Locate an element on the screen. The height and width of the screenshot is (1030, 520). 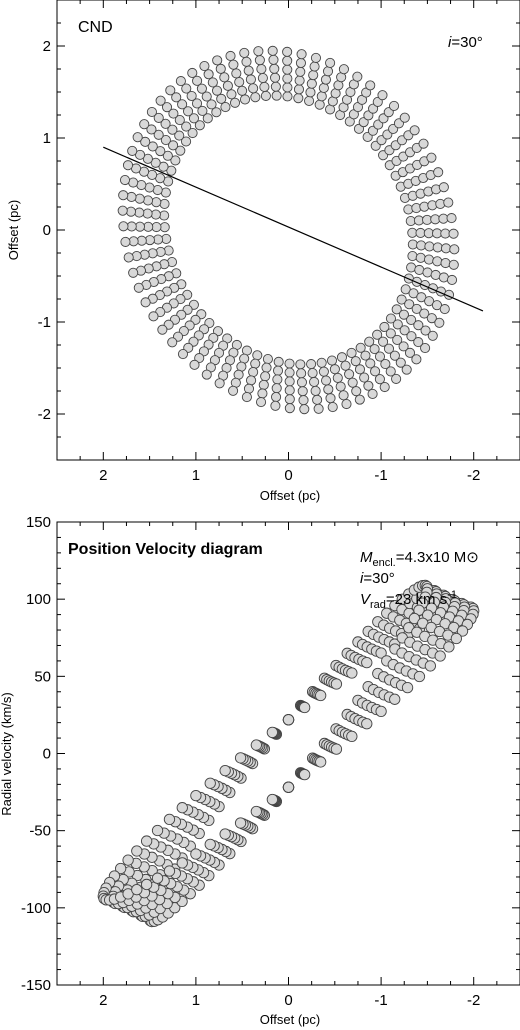
vrad-annotation: Vrad=23 km s-1 is located at coordinates (408, 600).